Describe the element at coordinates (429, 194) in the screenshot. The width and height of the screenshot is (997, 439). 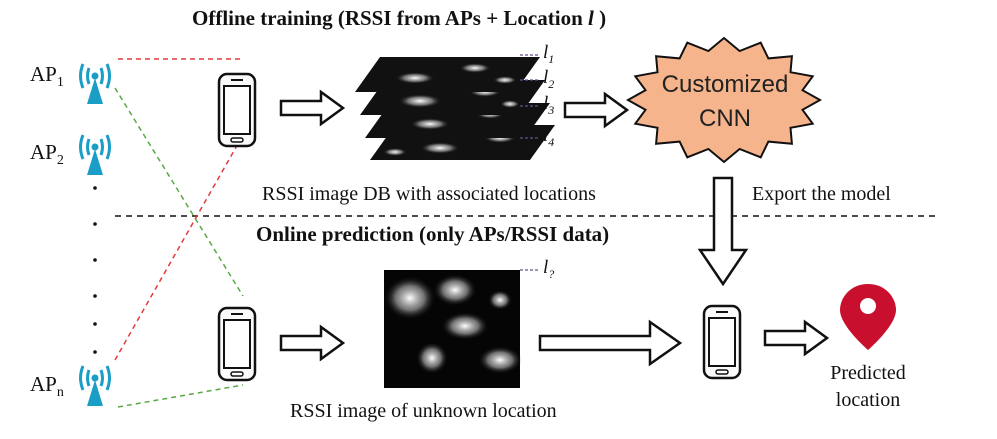
I see `db-caption: RSSI image DB with associated locations` at that location.